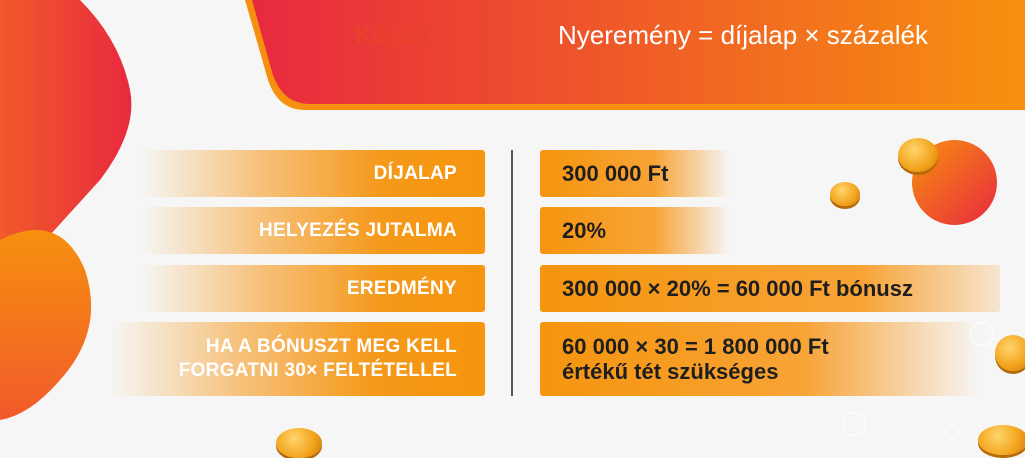 Image resolution: width=1025 pixels, height=458 pixels. What do you see at coordinates (312, 288) in the screenshot?
I see `row-label-eredmeny: EREDMÉNY` at bounding box center [312, 288].